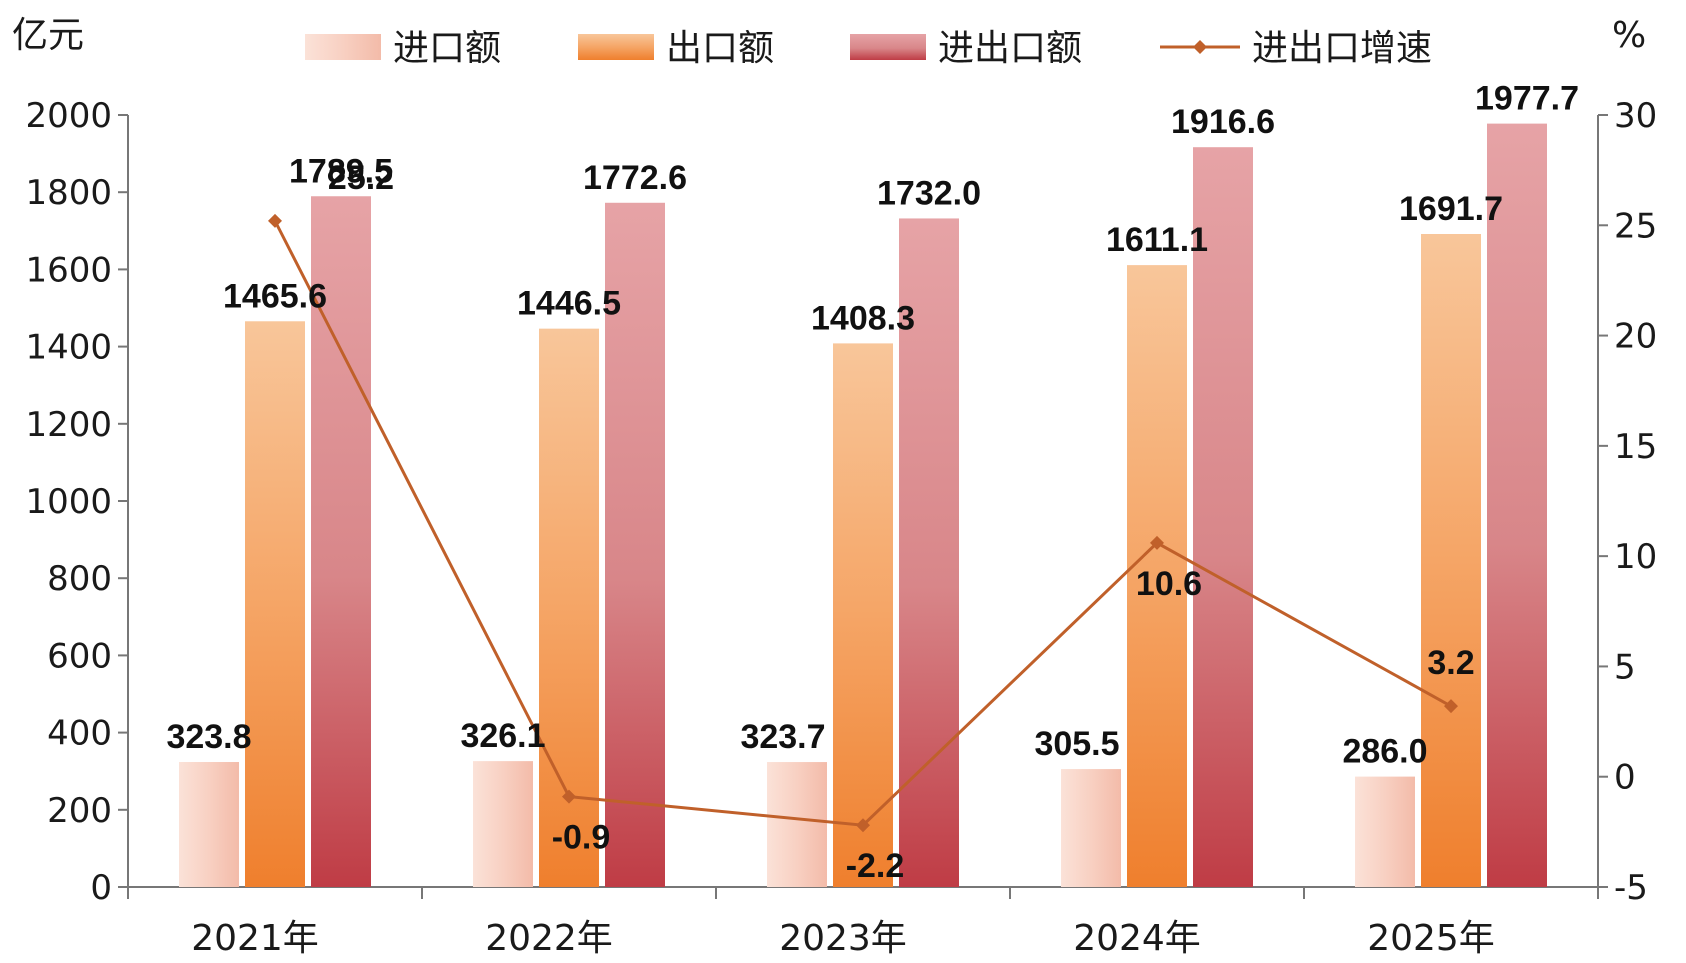 This screenshot has width=1686, height=963. What do you see at coordinates (1451, 209) in the screenshot?
I see `bar-value-label: 1691.7` at bounding box center [1451, 209].